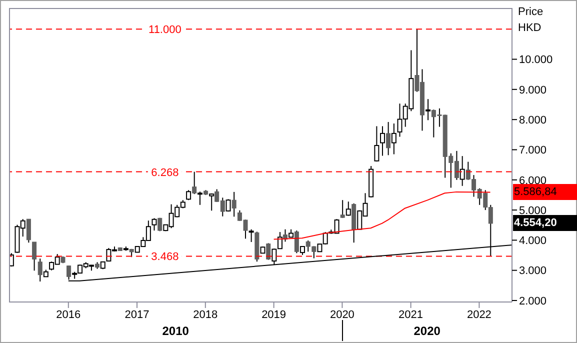 The height and width of the screenshot is (343, 577). What do you see at coordinates (533, 120) in the screenshot?
I see `y-tick-label: 8.000` at bounding box center [533, 120].